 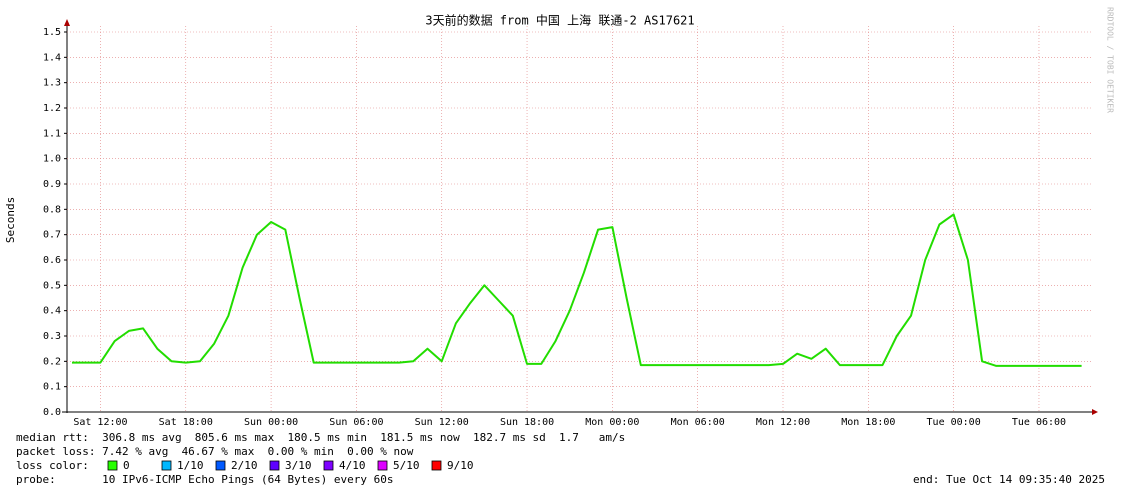 I want to click on end-time: end: Tue Oct 14 09:35:40 2025, so click(x=1009, y=479).